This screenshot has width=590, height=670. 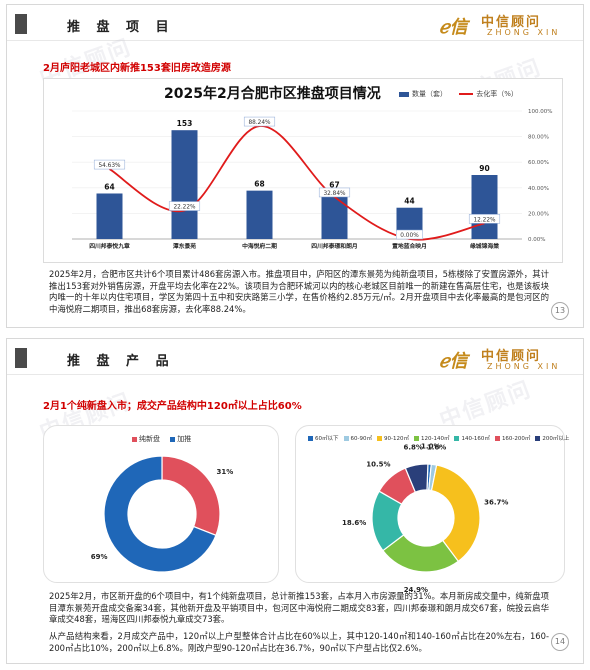 I want to click on slice-value-label: 1.0%, so click(x=430, y=447).